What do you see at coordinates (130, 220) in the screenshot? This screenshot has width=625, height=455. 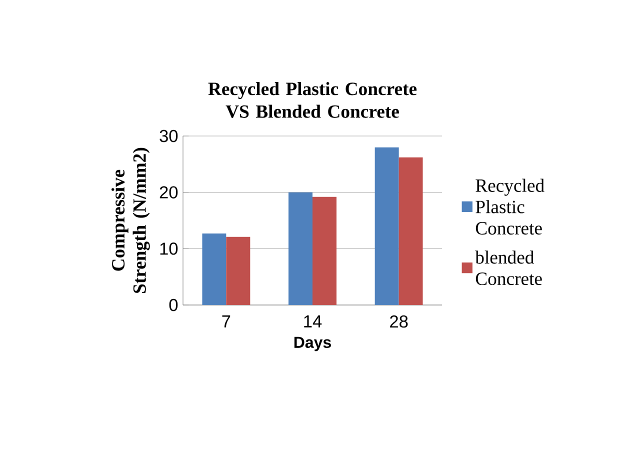 I see `y-axis-title: Compressive Strength (N/mm2)` at bounding box center [130, 220].